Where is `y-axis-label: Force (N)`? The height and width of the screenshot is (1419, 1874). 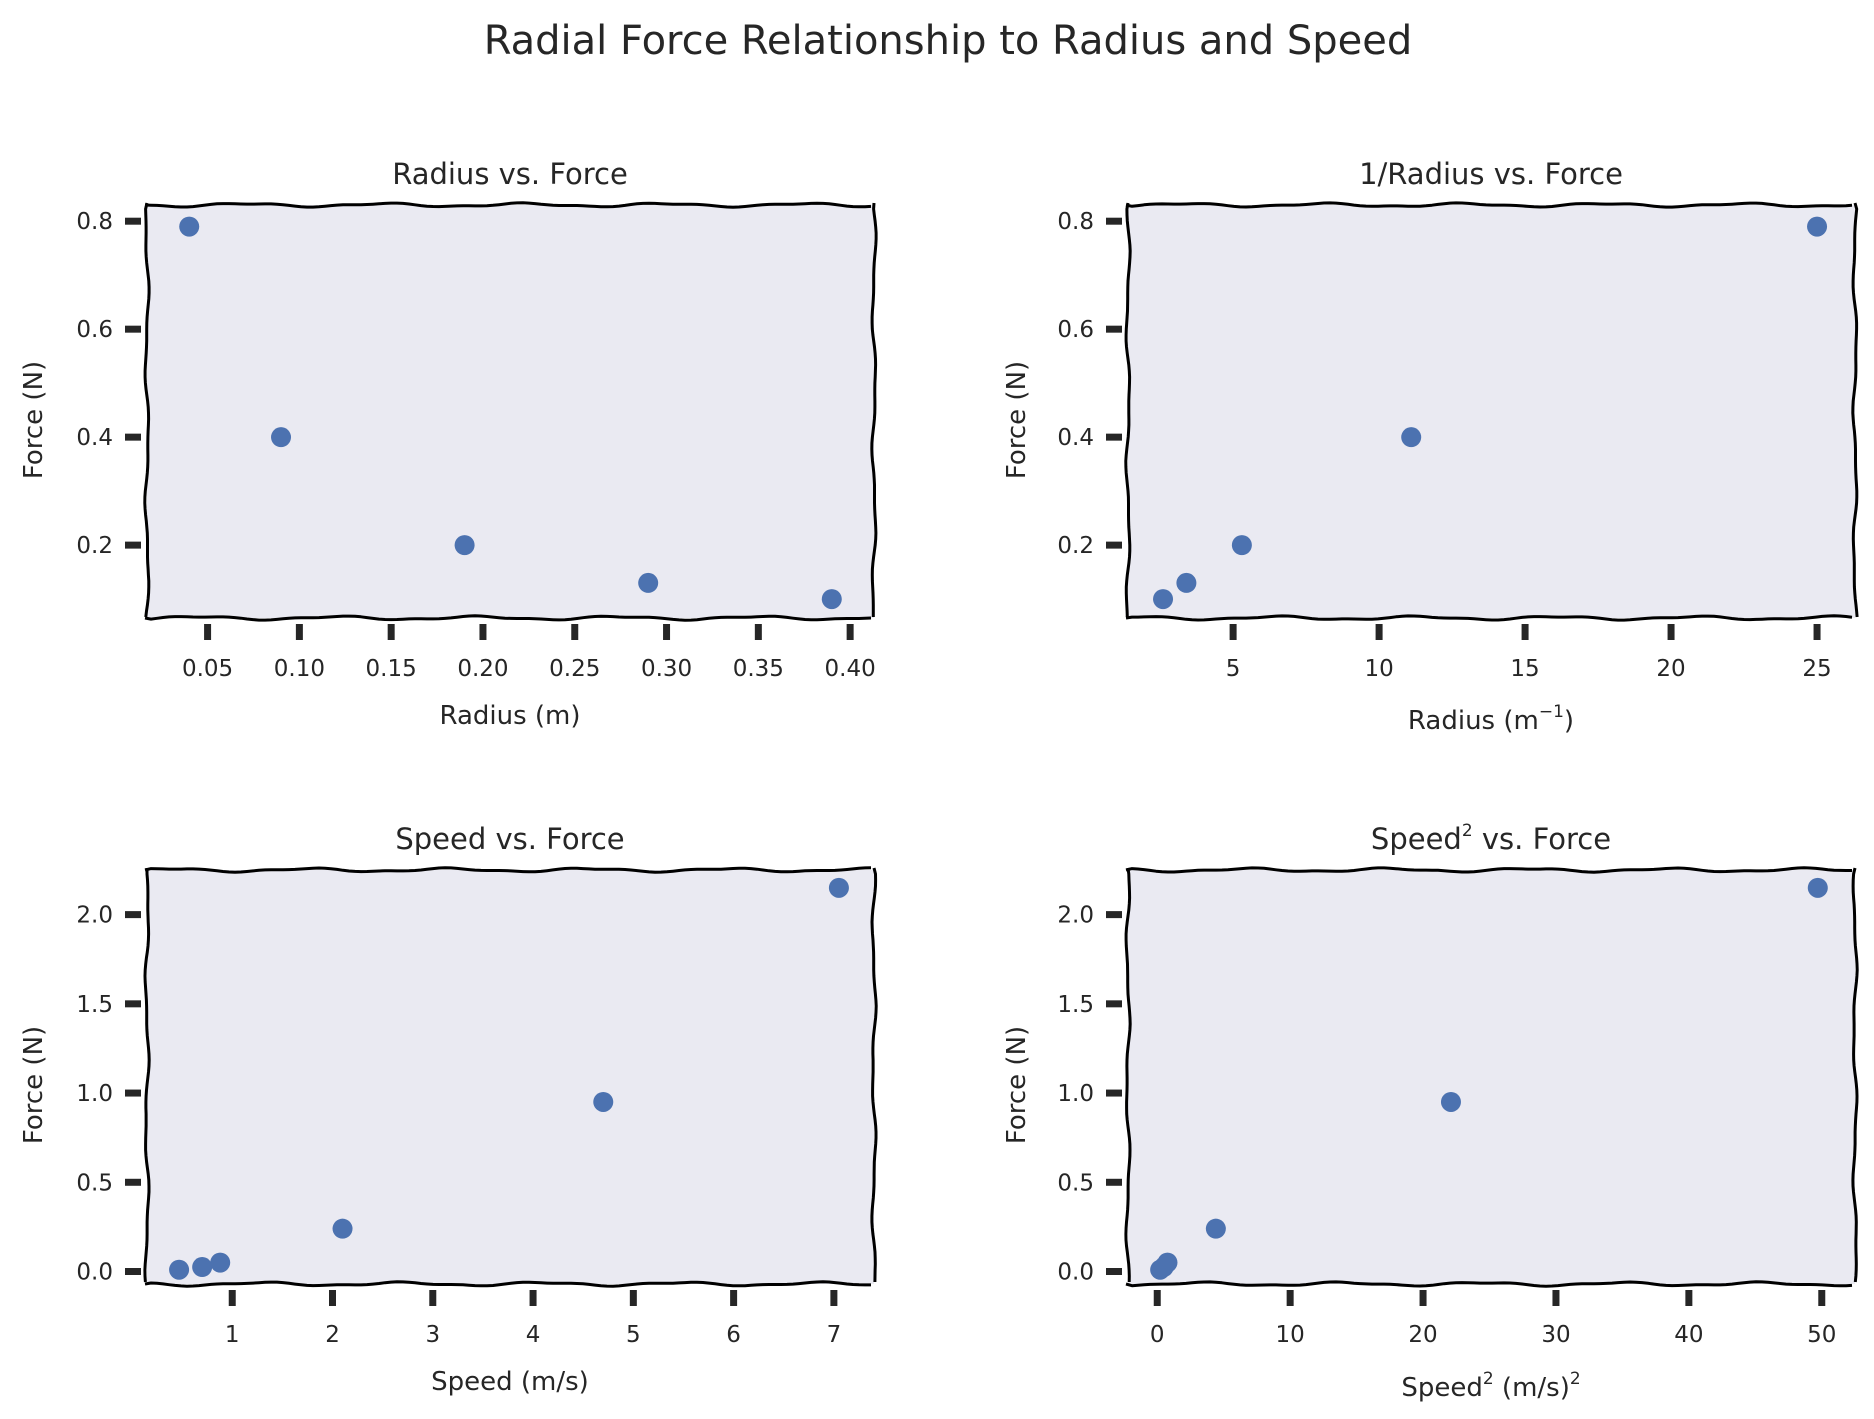 y-axis-label: Force (N) is located at coordinates (1017, 1085).